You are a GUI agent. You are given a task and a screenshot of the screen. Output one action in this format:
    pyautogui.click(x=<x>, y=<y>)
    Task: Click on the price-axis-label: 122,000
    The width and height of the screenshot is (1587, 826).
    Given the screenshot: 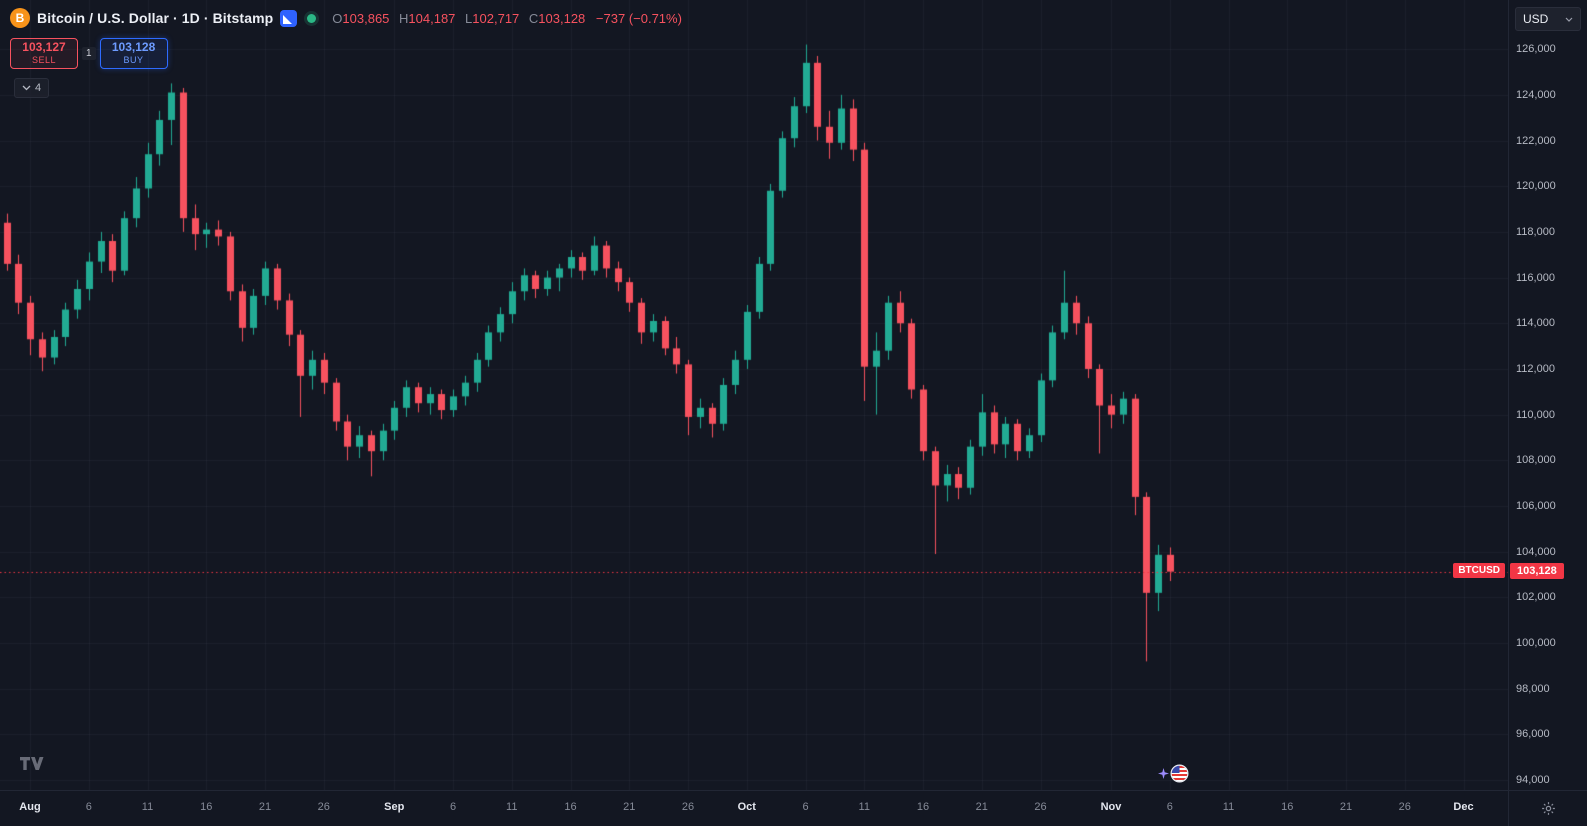 What is the action you would take?
    pyautogui.click(x=1536, y=140)
    